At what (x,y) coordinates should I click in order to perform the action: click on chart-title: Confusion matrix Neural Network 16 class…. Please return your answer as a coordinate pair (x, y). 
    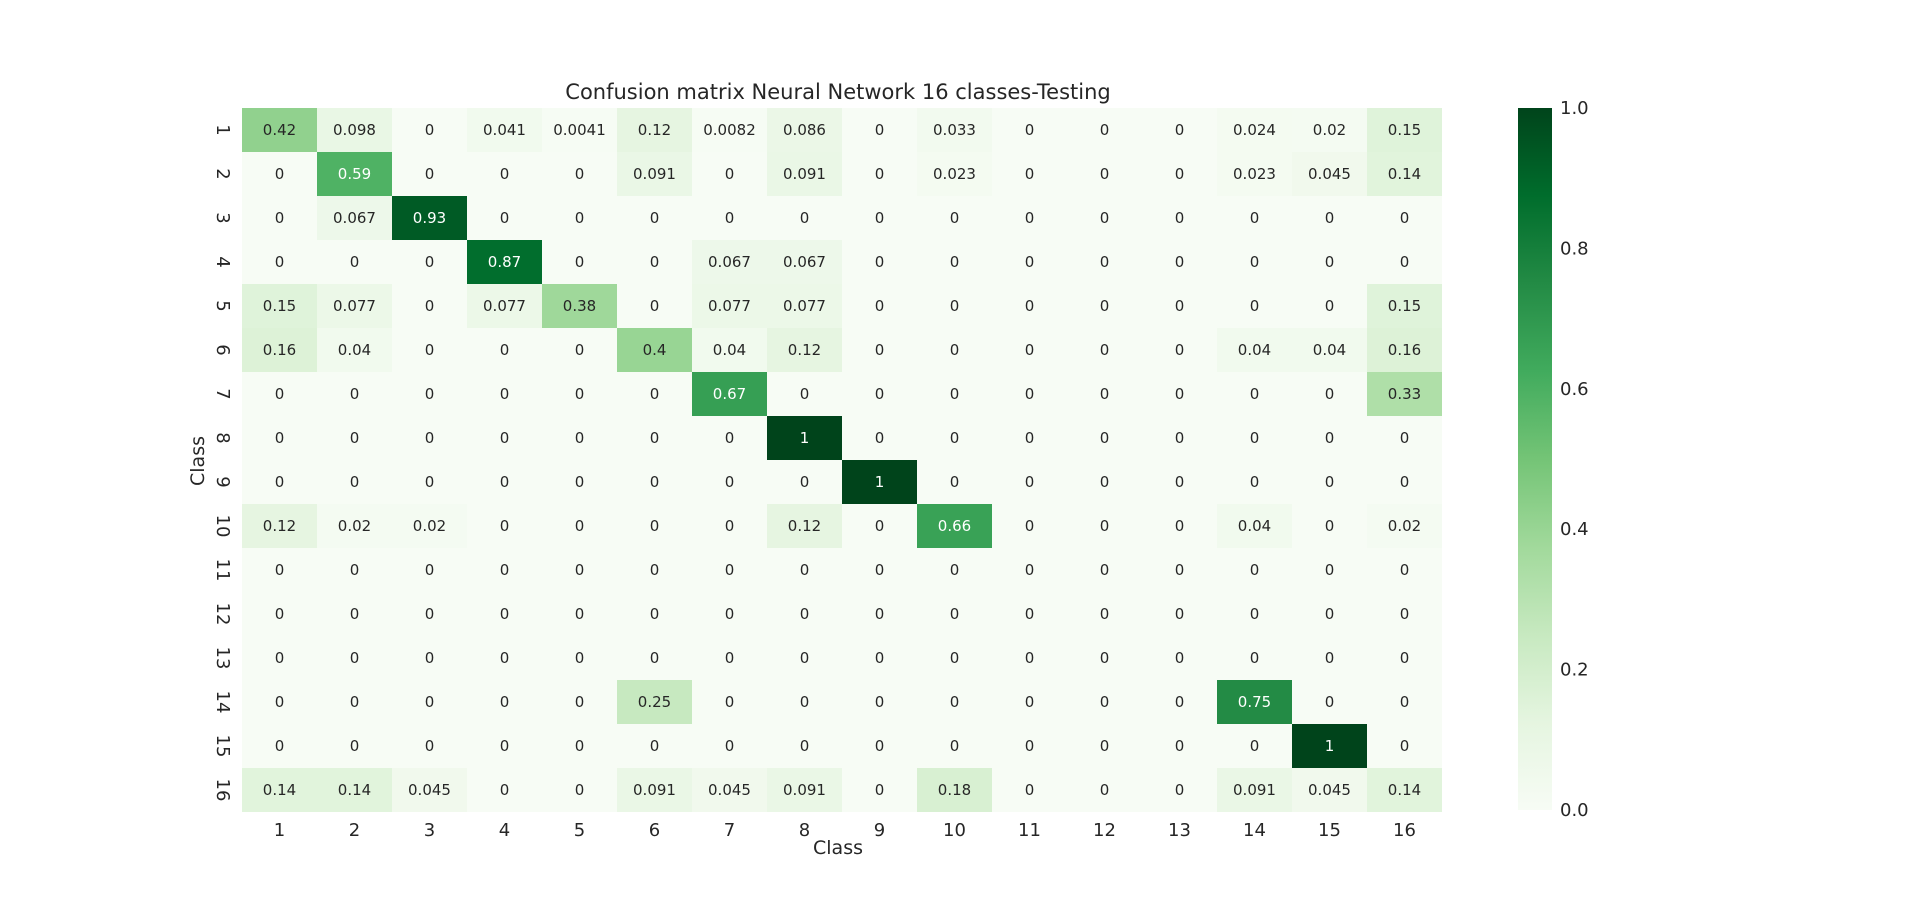
    Looking at the image, I should click on (837, 92).